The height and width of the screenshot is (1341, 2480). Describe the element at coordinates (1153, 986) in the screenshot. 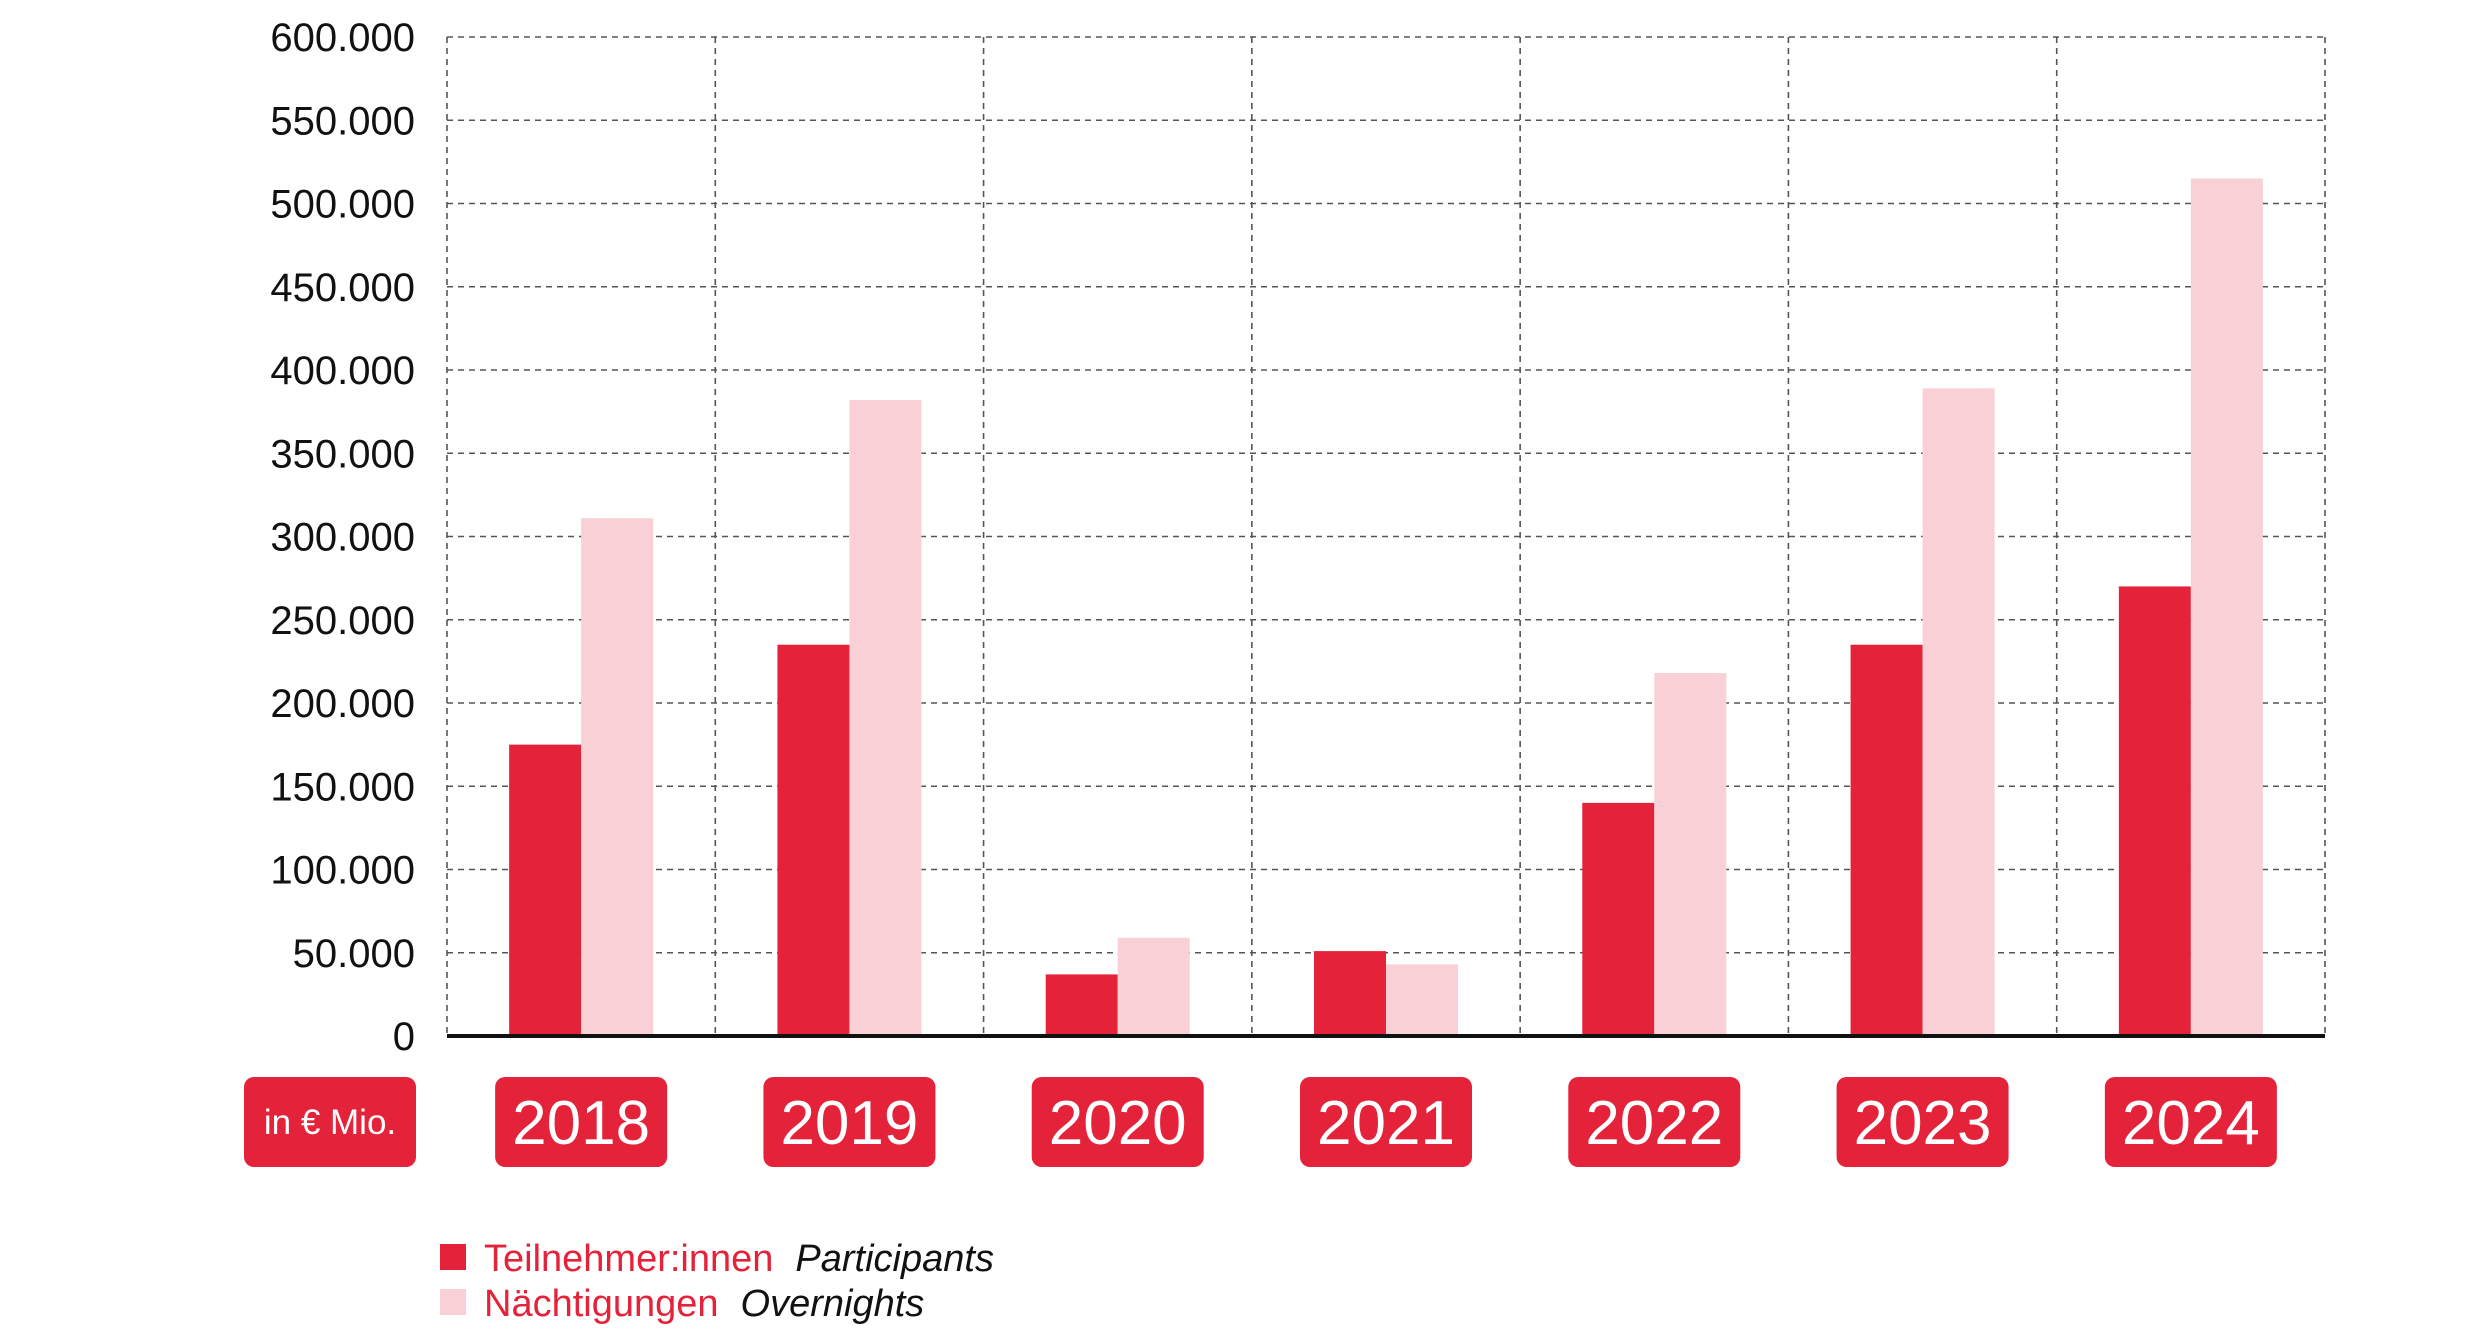

I see `bar-overnights-2020` at that location.